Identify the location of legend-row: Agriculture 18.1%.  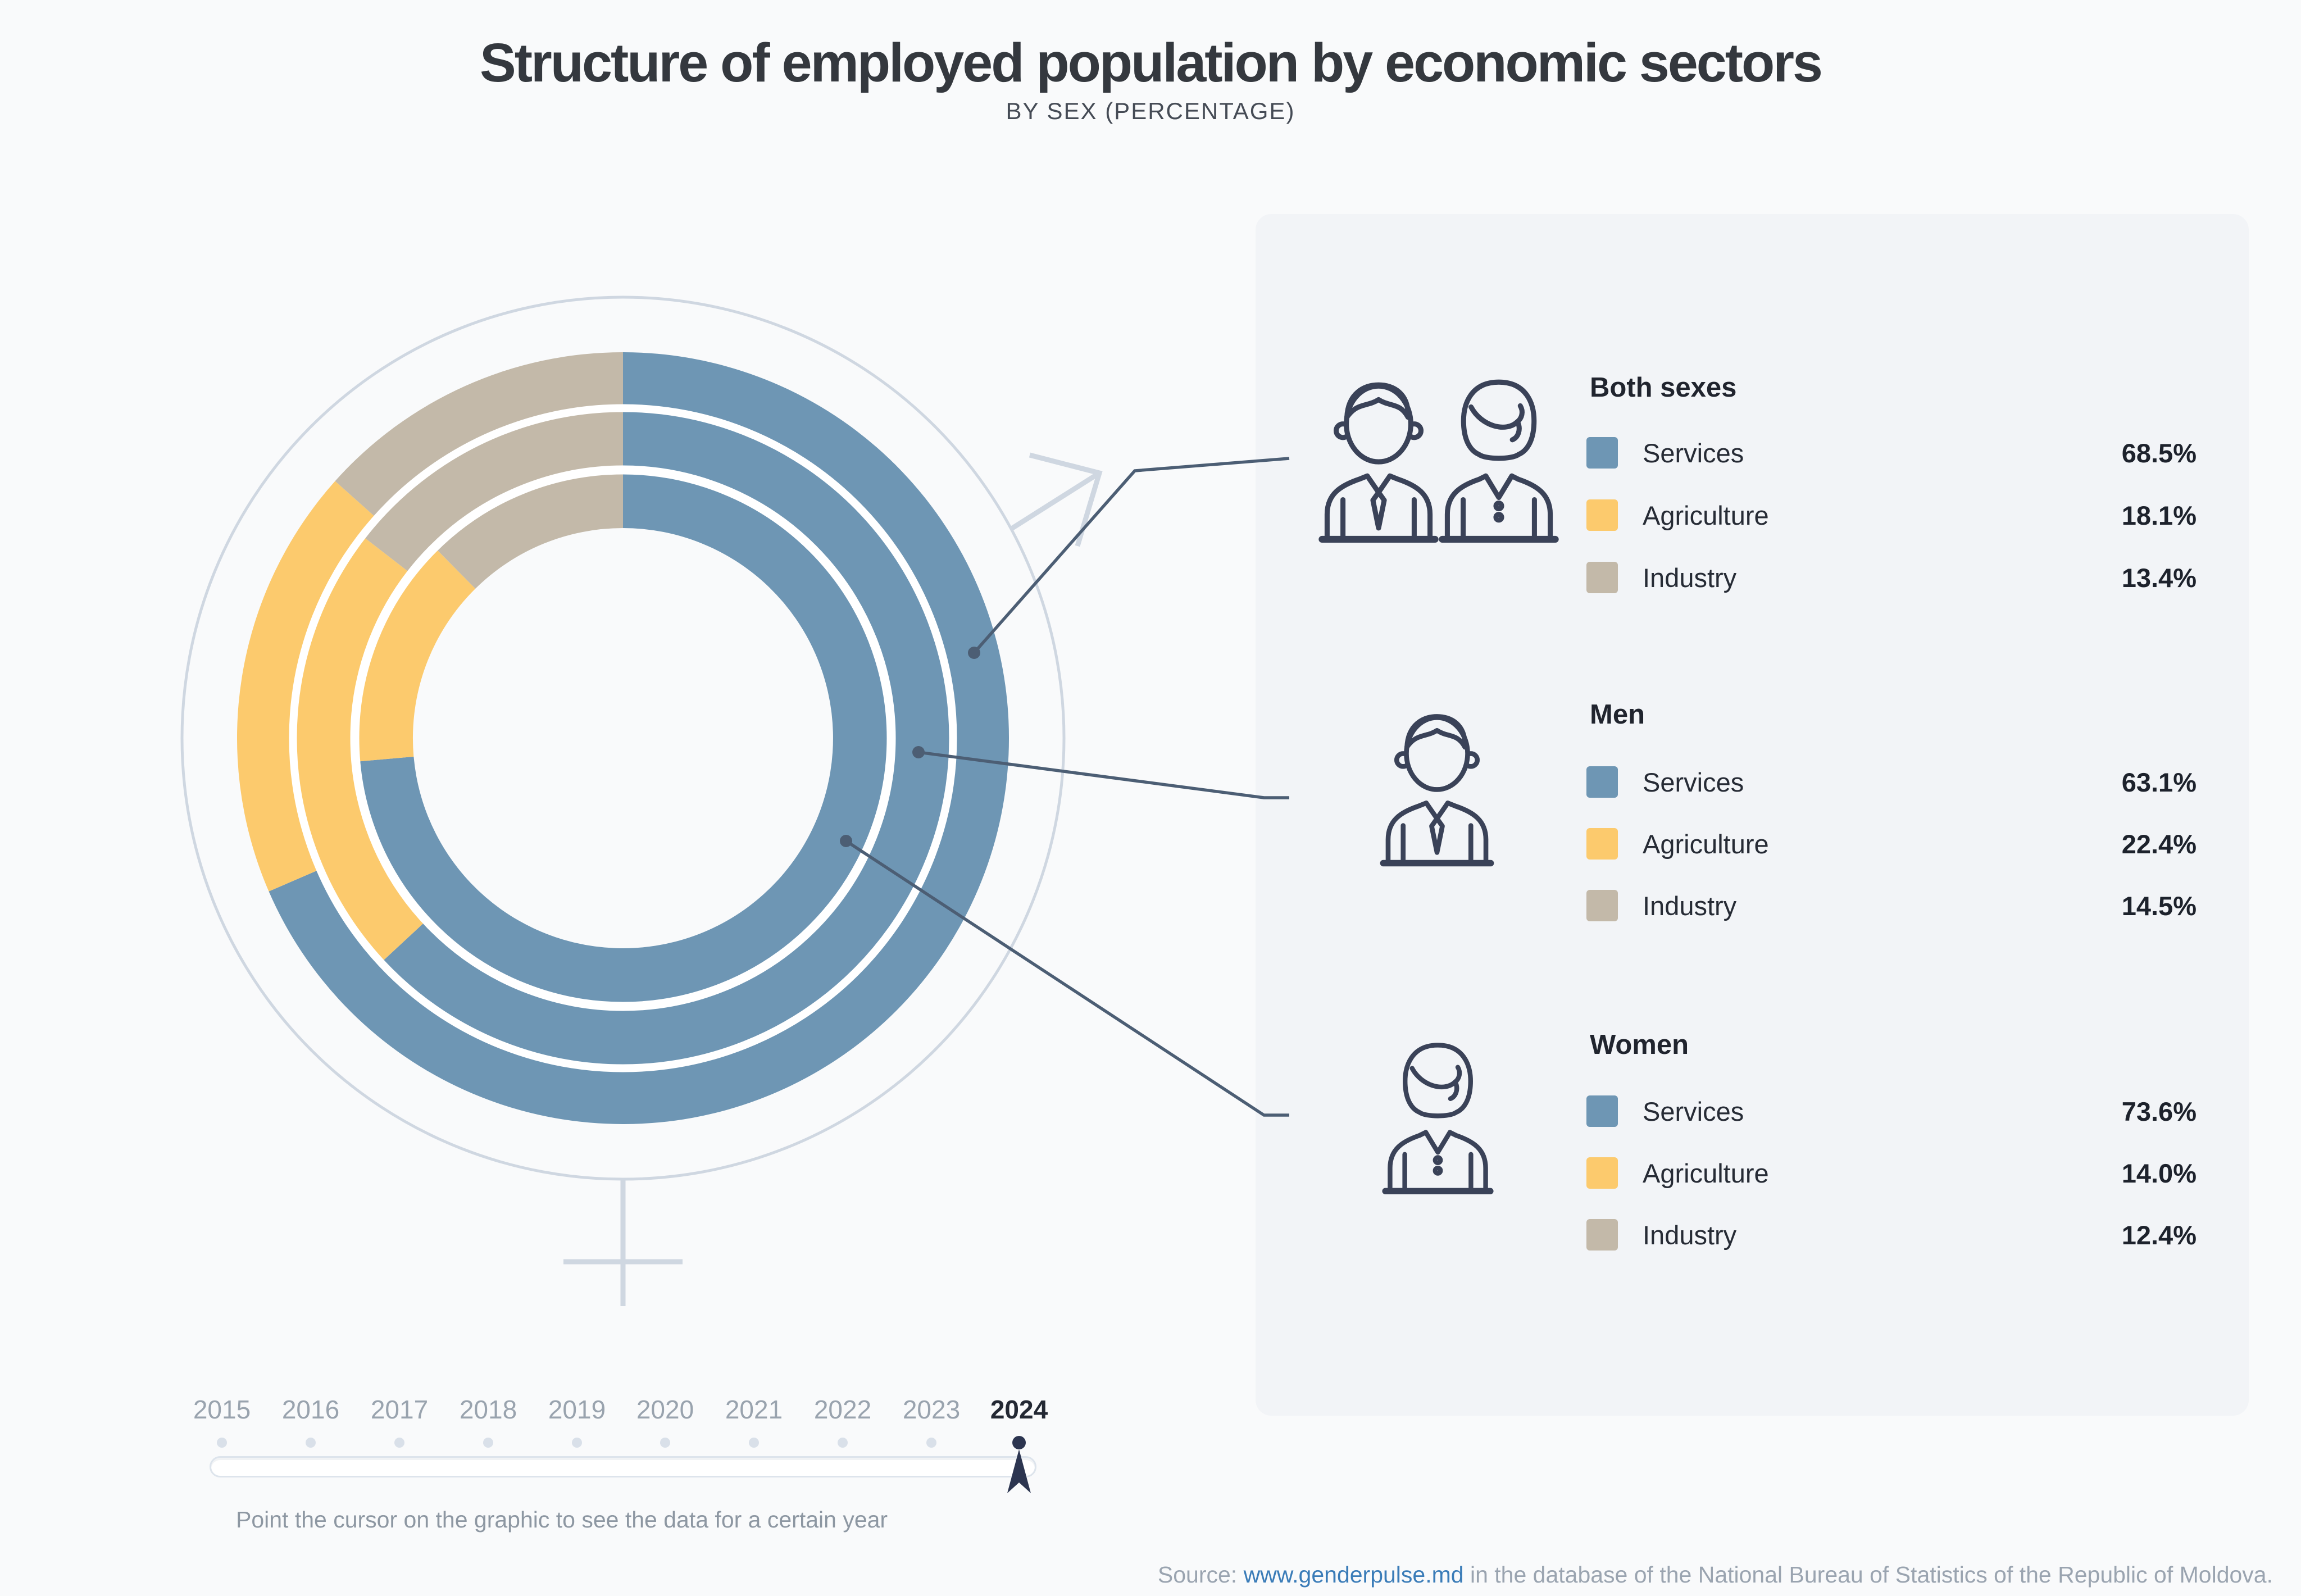
(1891, 515).